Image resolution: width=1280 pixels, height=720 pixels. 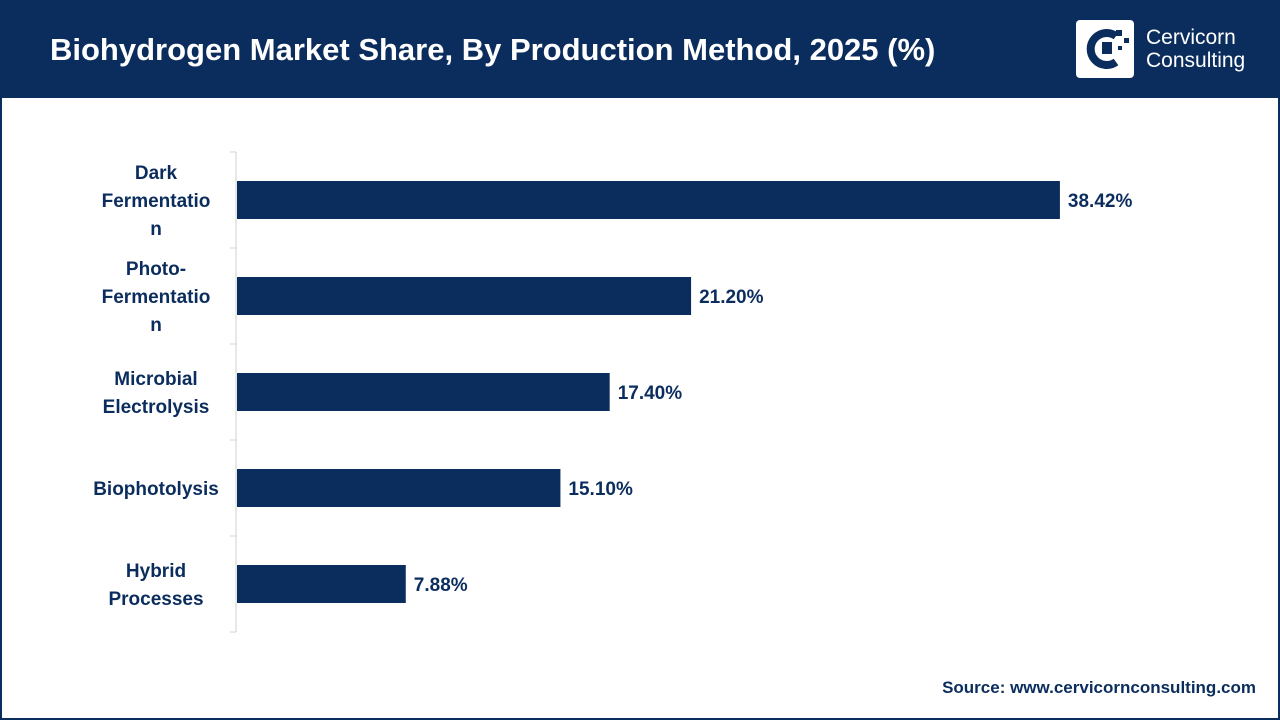 What do you see at coordinates (1191, 37) in the screenshot?
I see `logo-line-1: Cervicorn` at bounding box center [1191, 37].